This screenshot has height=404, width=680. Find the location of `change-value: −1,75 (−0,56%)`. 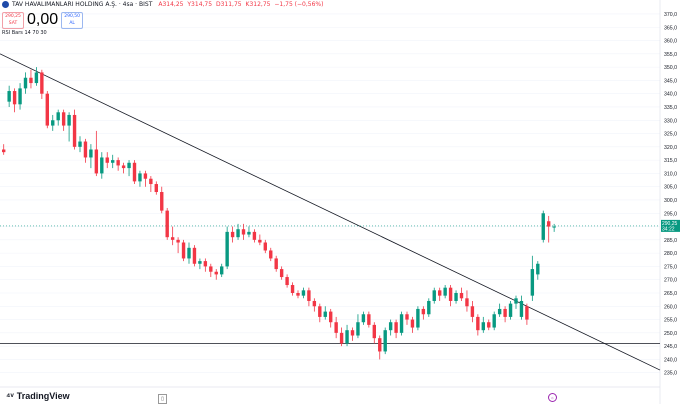

change-value: −1,75 (−0,56%) is located at coordinates (299, 4).